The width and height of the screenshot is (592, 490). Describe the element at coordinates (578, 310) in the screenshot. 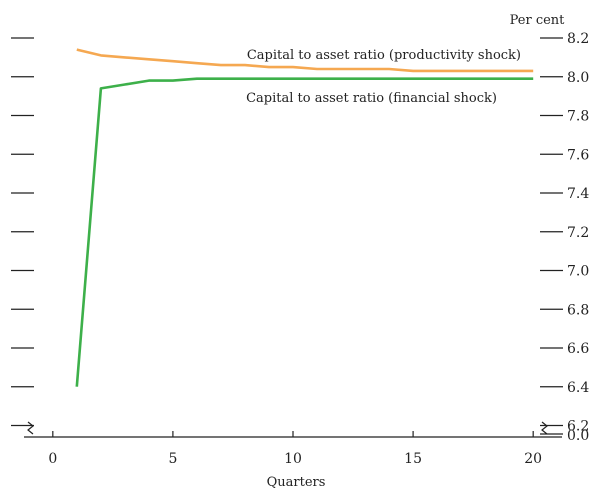

I see `y-tick-label: 6.8` at that location.